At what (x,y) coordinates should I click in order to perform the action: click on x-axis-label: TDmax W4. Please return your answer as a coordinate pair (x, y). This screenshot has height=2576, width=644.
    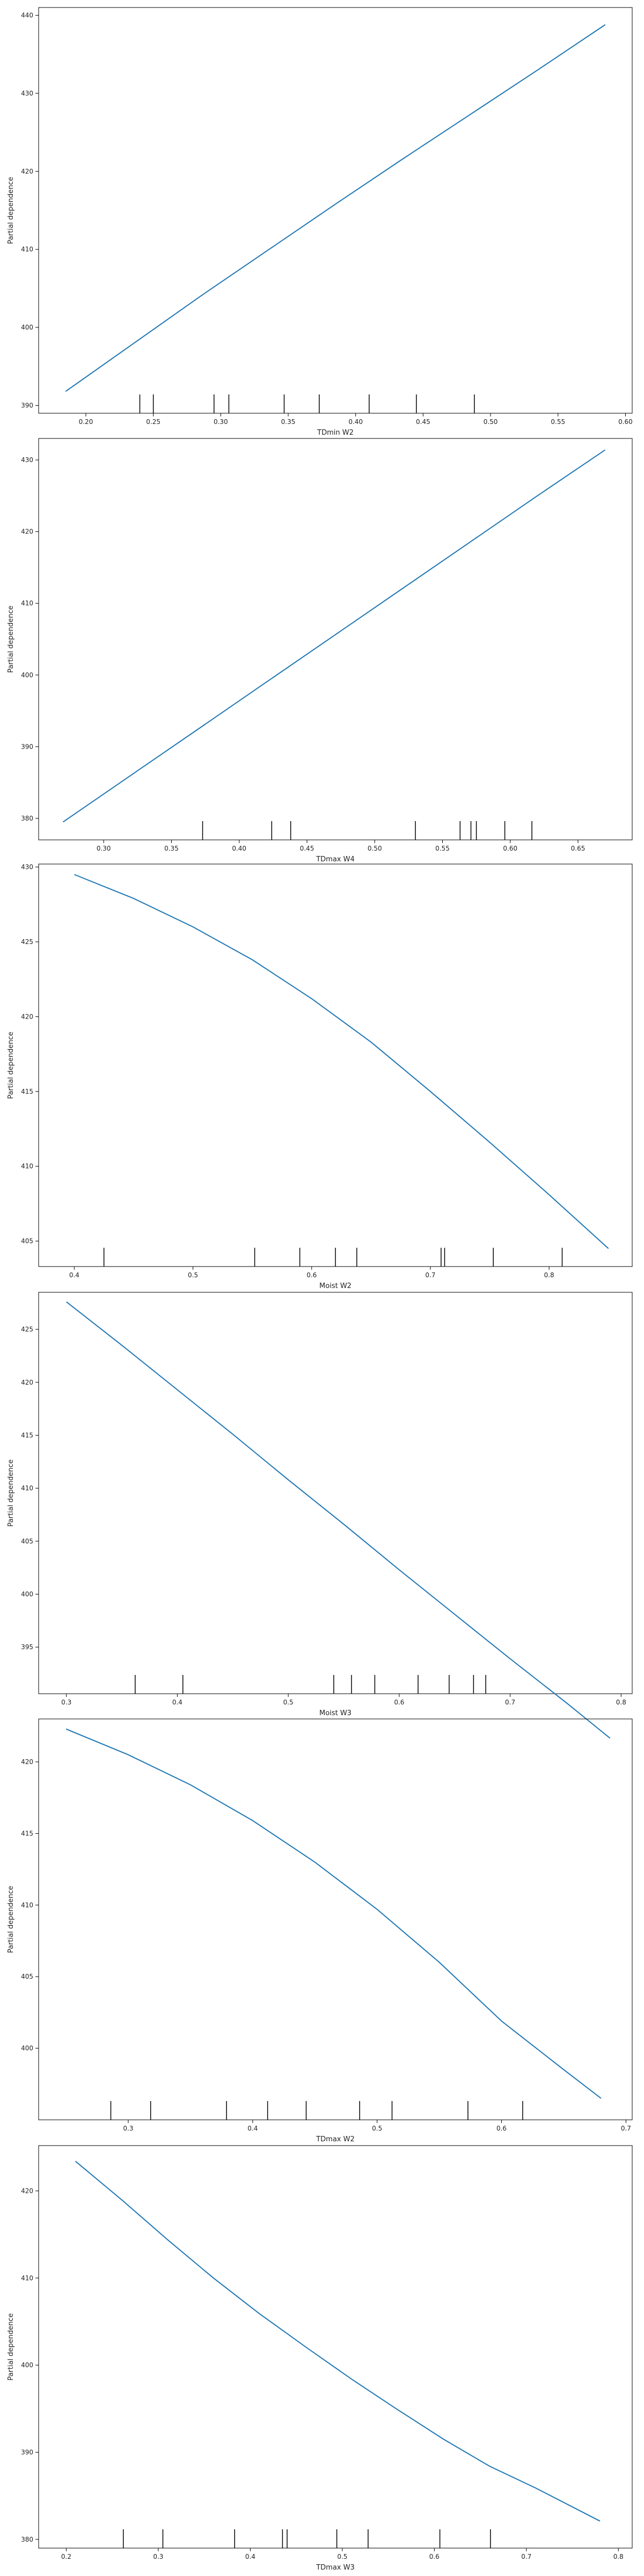
    Looking at the image, I should click on (335, 859).